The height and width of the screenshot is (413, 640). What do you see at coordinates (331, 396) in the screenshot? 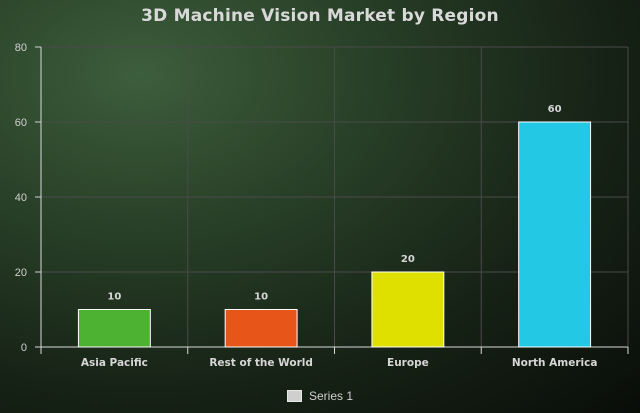
I see `legend-label: Series 1` at bounding box center [331, 396].